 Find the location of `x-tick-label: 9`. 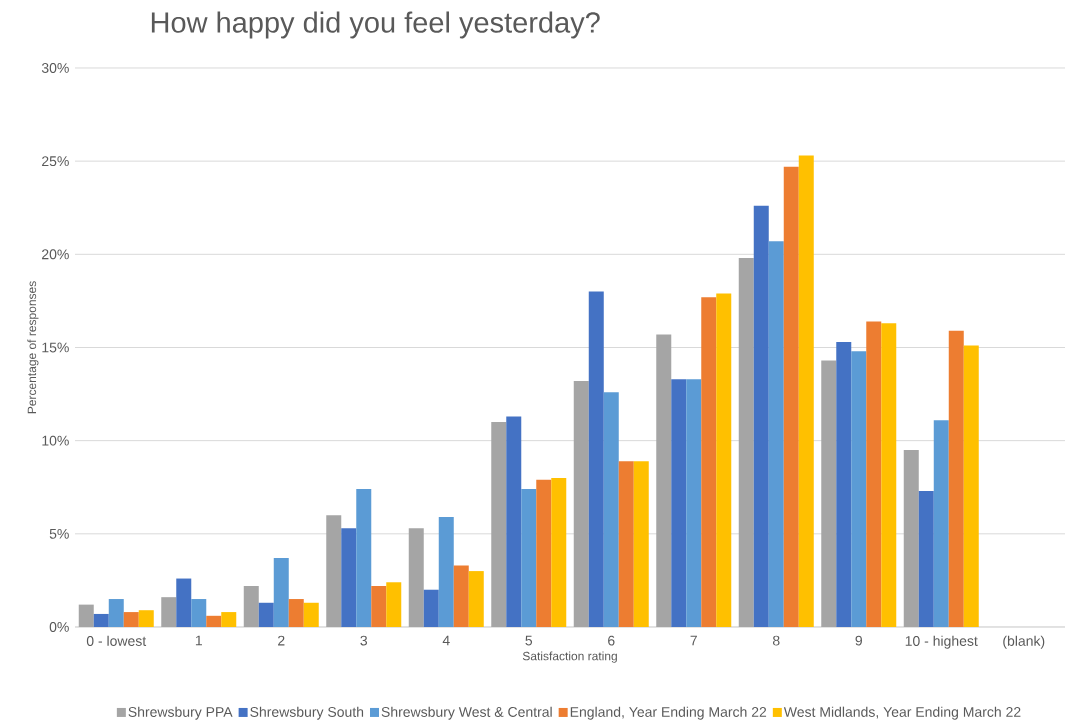

x-tick-label: 9 is located at coordinates (858, 640).